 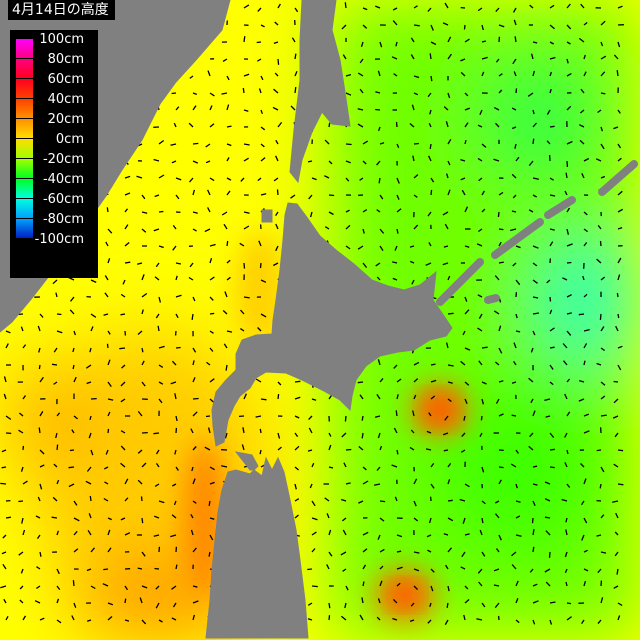 I want to click on land-sakhalin, so click(x=320, y=92).